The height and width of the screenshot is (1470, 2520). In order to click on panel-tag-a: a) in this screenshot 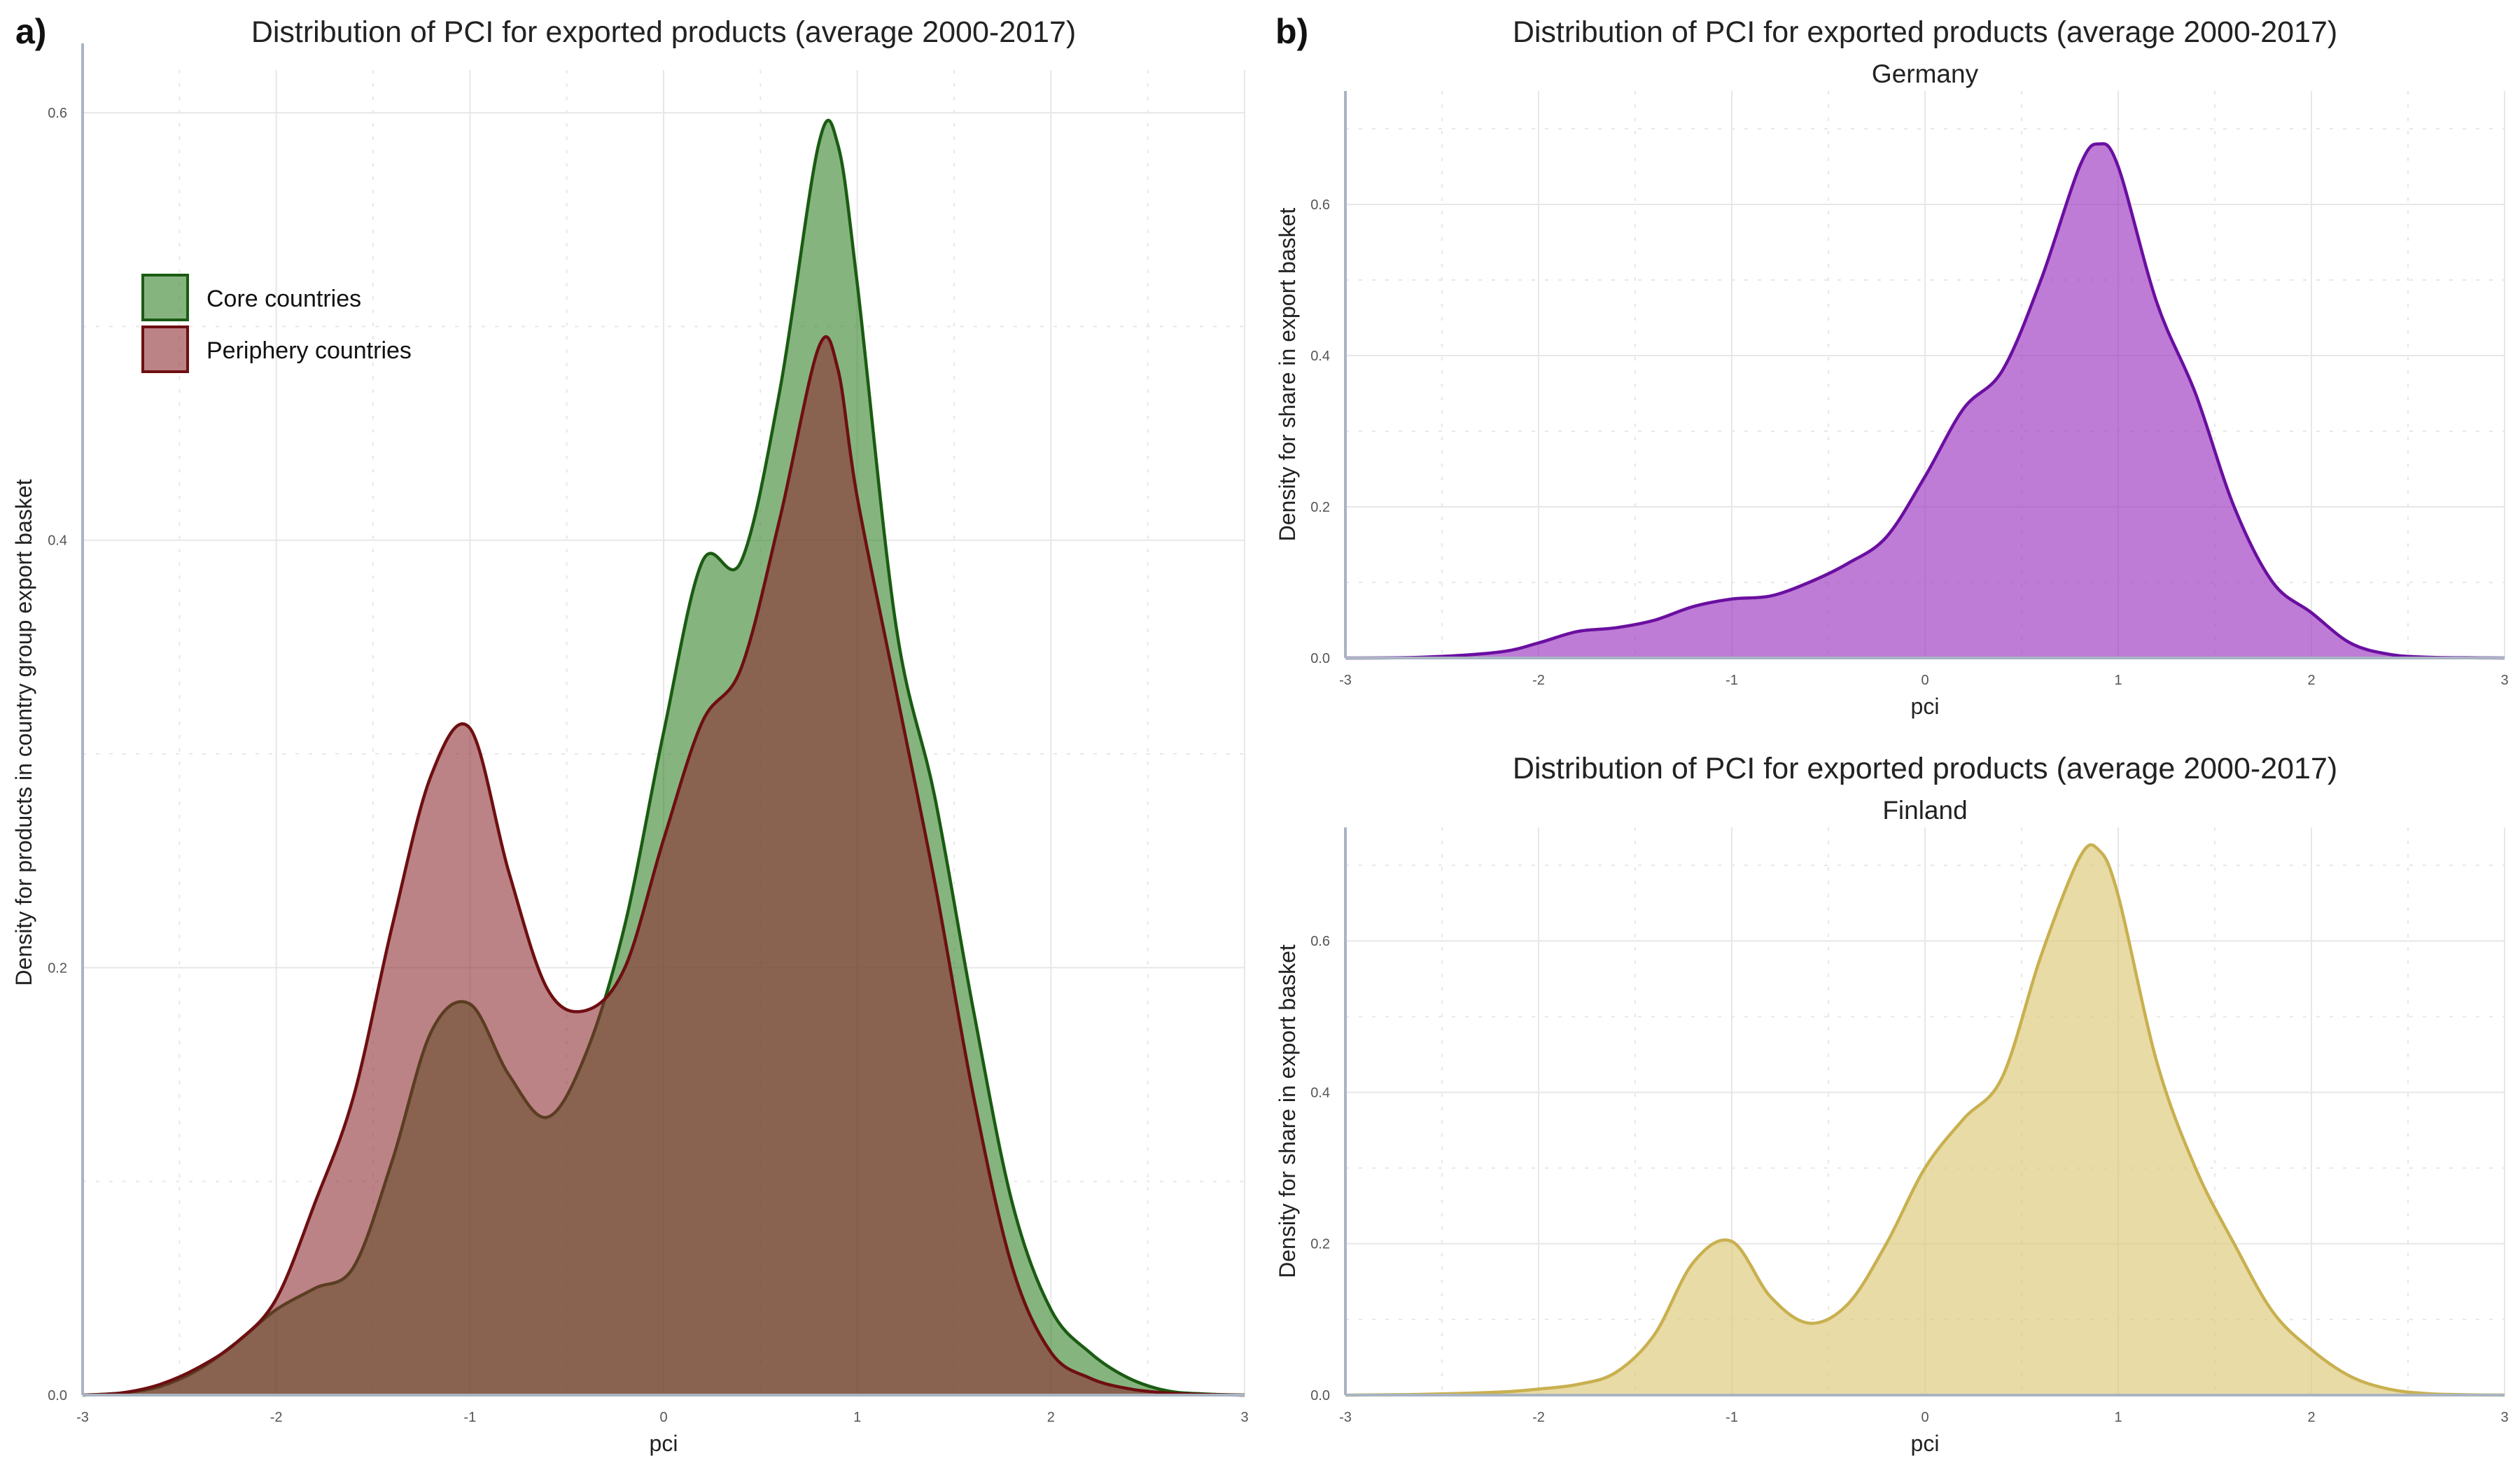, I will do `click(30, 31)`.